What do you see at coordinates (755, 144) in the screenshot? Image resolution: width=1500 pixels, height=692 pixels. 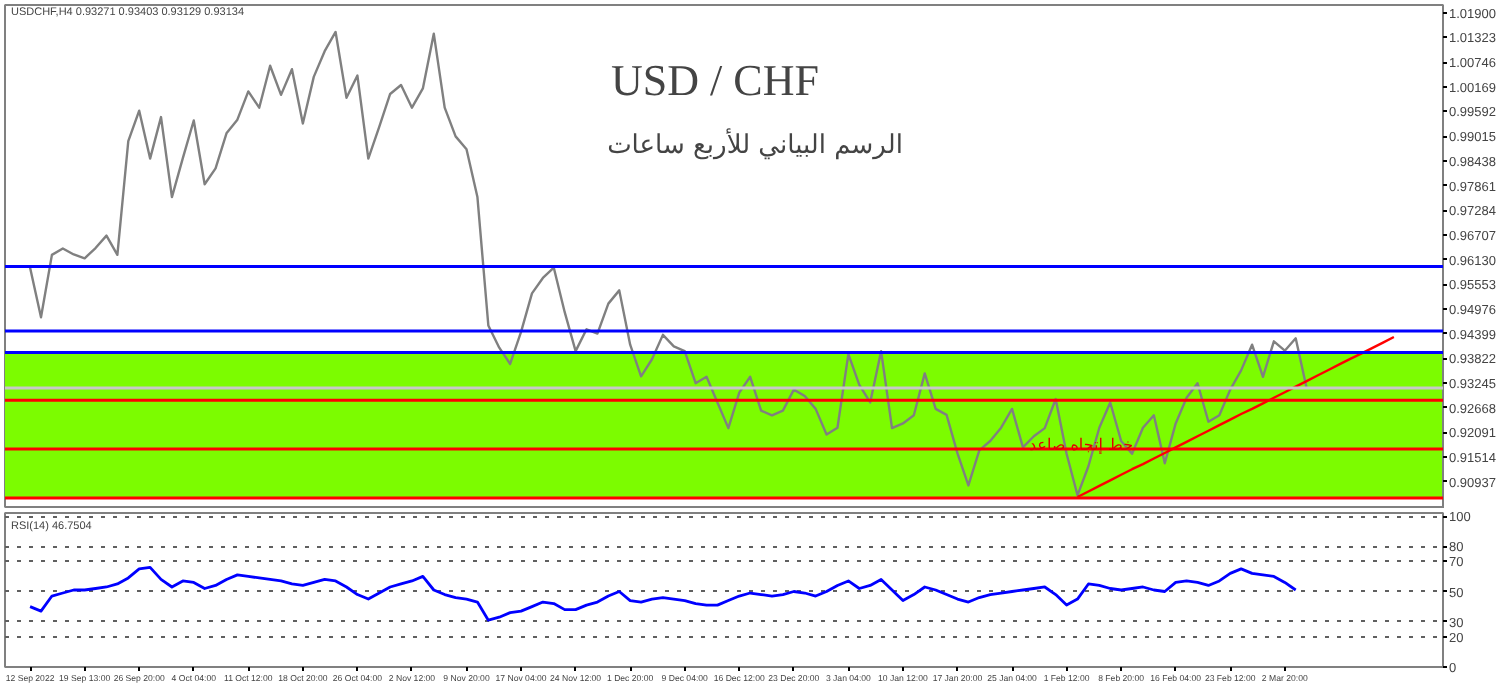 I see `text: الرسم البياني للأربع ساعات` at bounding box center [755, 144].